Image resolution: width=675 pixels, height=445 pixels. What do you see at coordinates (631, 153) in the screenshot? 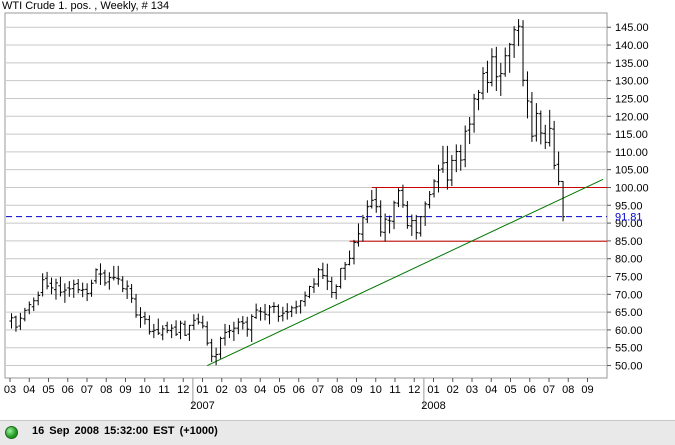
I see `y-tick-label: 110.00` at bounding box center [631, 153].